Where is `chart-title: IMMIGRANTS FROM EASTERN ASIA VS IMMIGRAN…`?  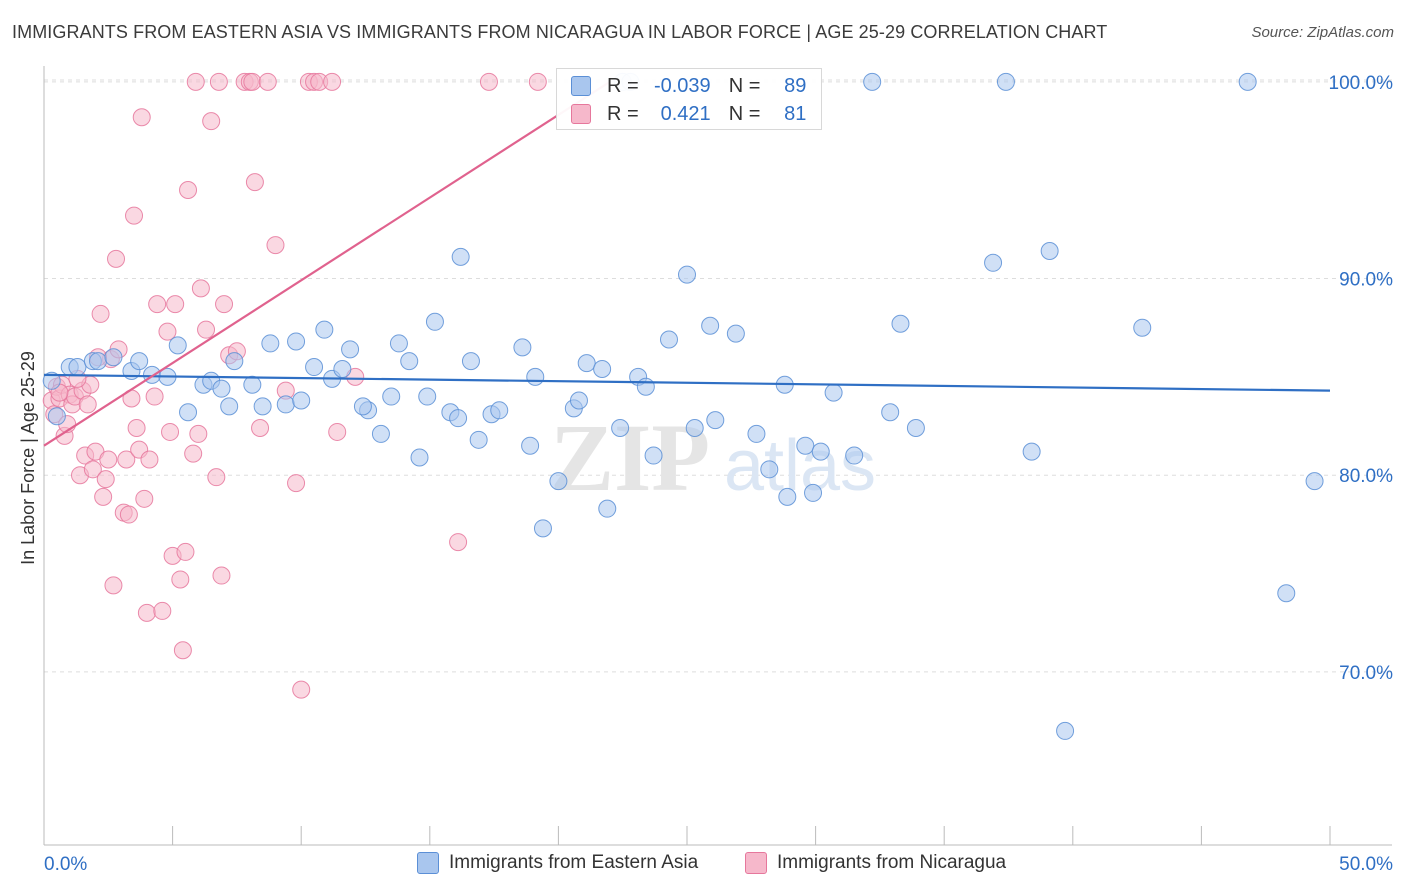 chart-title: IMMIGRANTS FROM EASTERN ASIA VS IMMIGRAN… is located at coordinates (560, 32).